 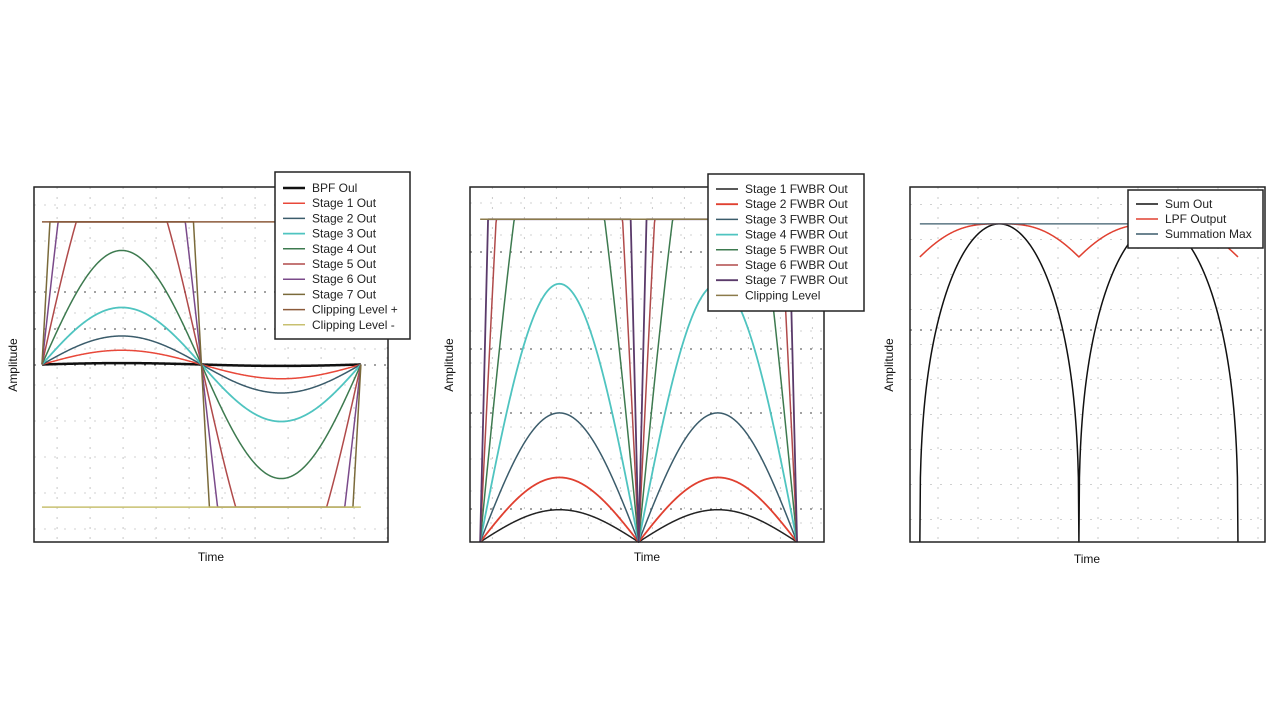 I want to click on legend-item: Stage 4 FWBR Out, so click(x=782, y=235).